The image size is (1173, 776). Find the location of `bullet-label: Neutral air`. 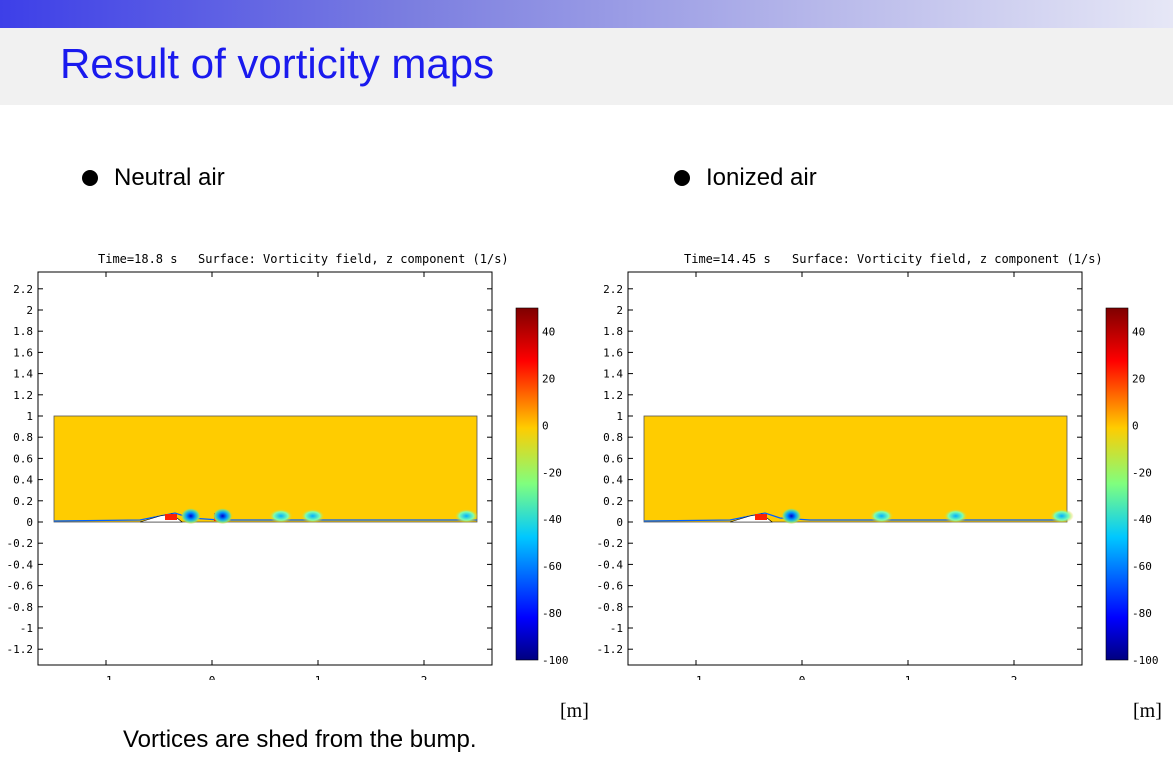

bullet-label: Neutral air is located at coordinates (169, 177).